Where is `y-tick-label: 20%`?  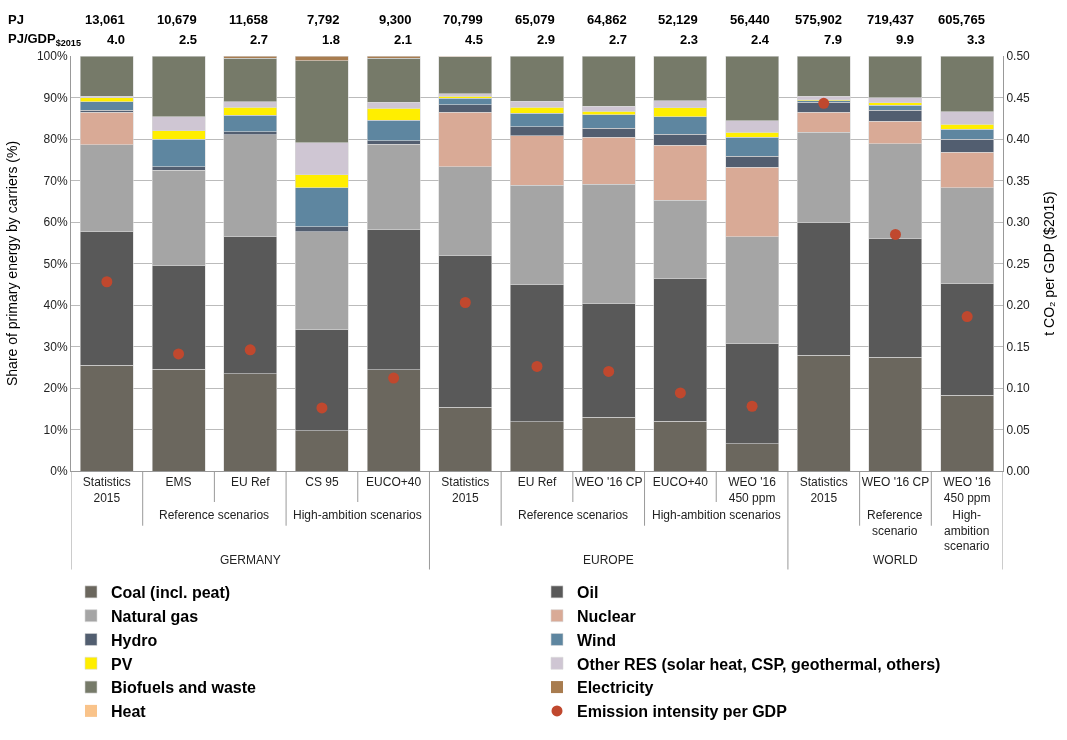
y-tick-label: 20% is located at coordinates (55, 388).